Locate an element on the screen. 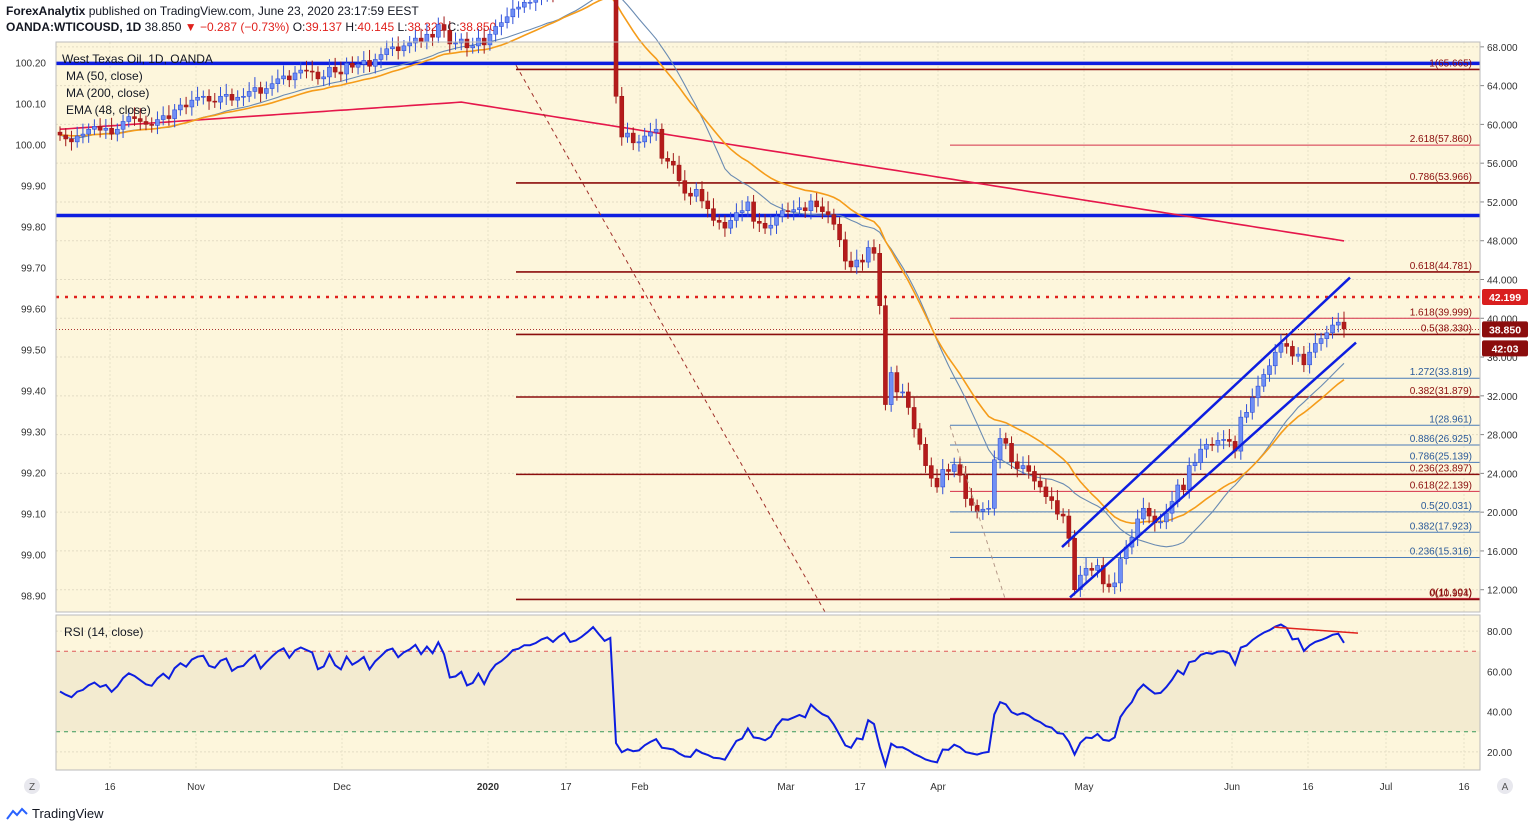 This screenshot has width=1536, height=834. fib-outer-label: 0.618(22.139) is located at coordinates (1441, 485).